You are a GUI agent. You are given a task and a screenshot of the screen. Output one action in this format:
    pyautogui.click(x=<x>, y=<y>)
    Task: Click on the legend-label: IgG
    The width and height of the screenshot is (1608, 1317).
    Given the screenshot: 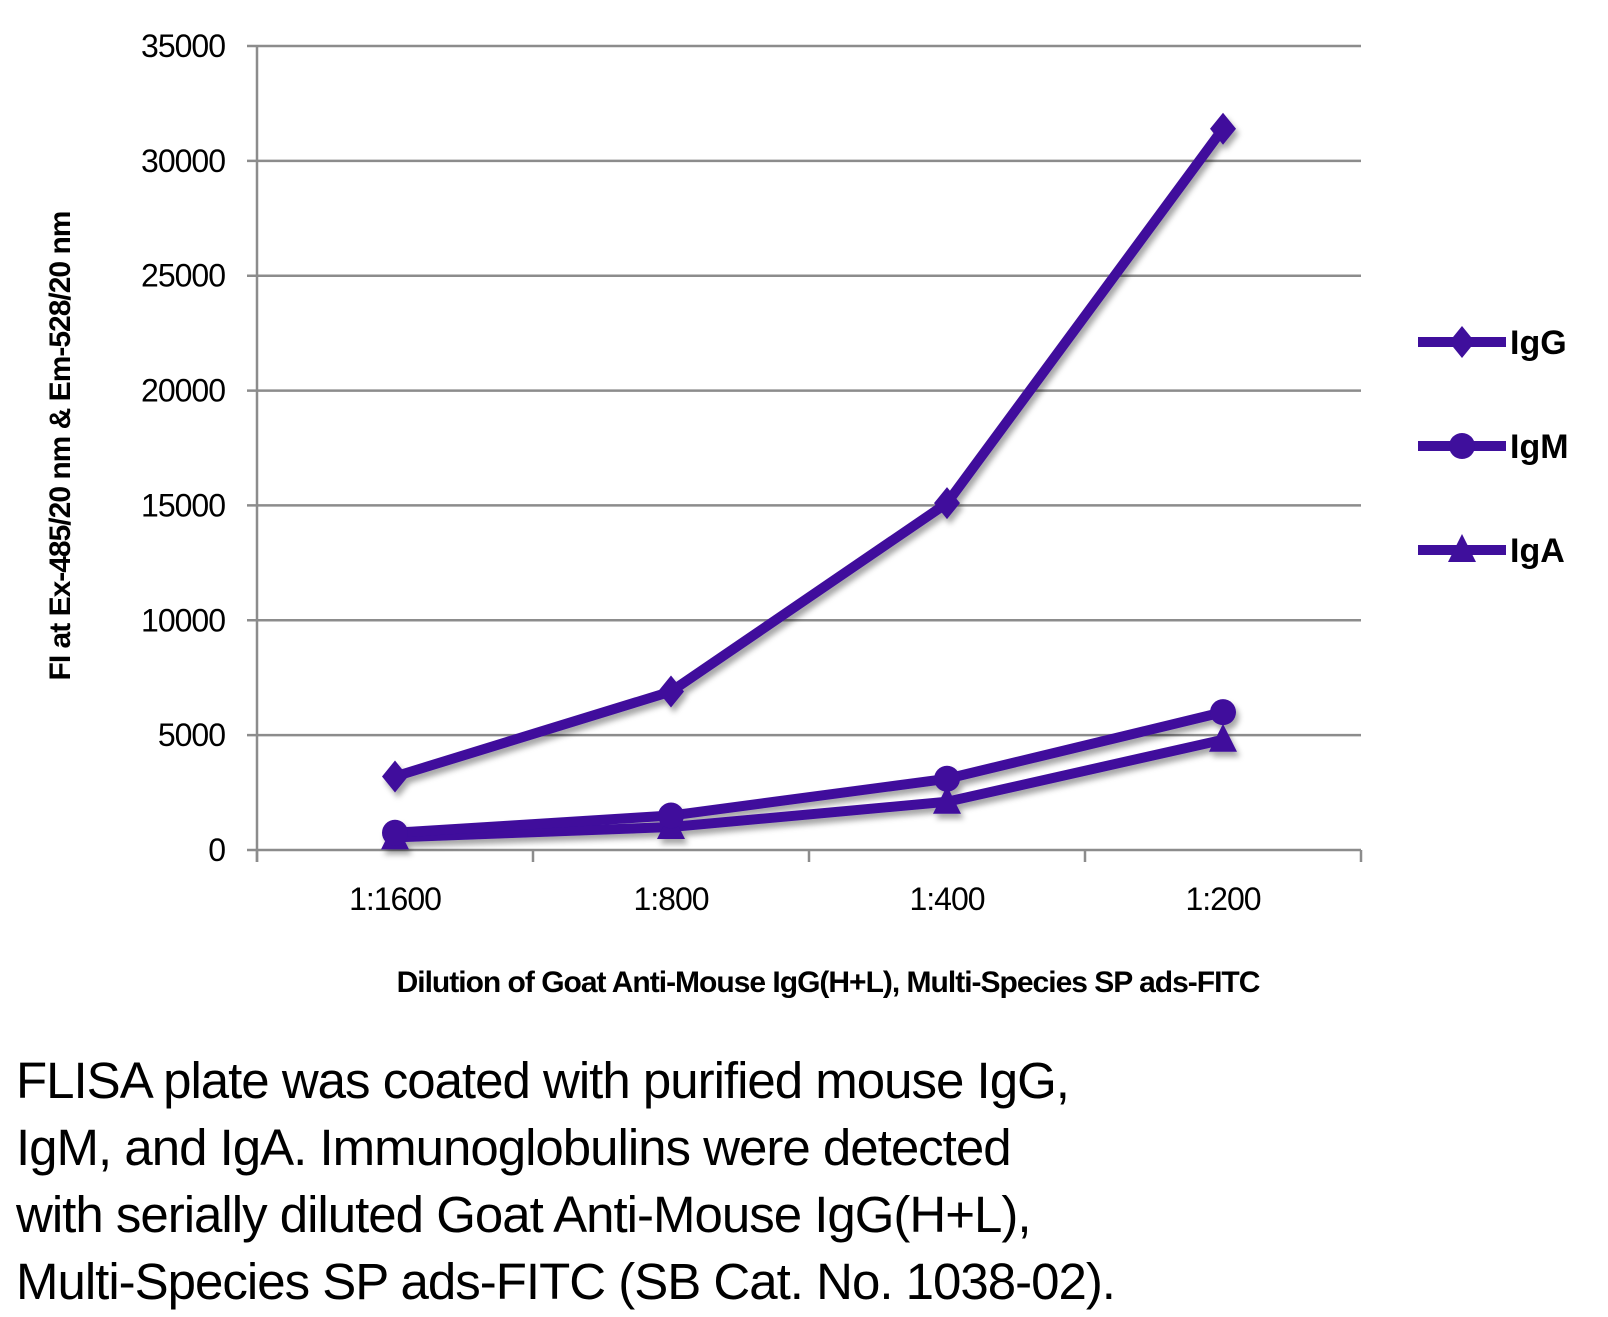 What is the action you would take?
    pyautogui.click(x=1538, y=343)
    